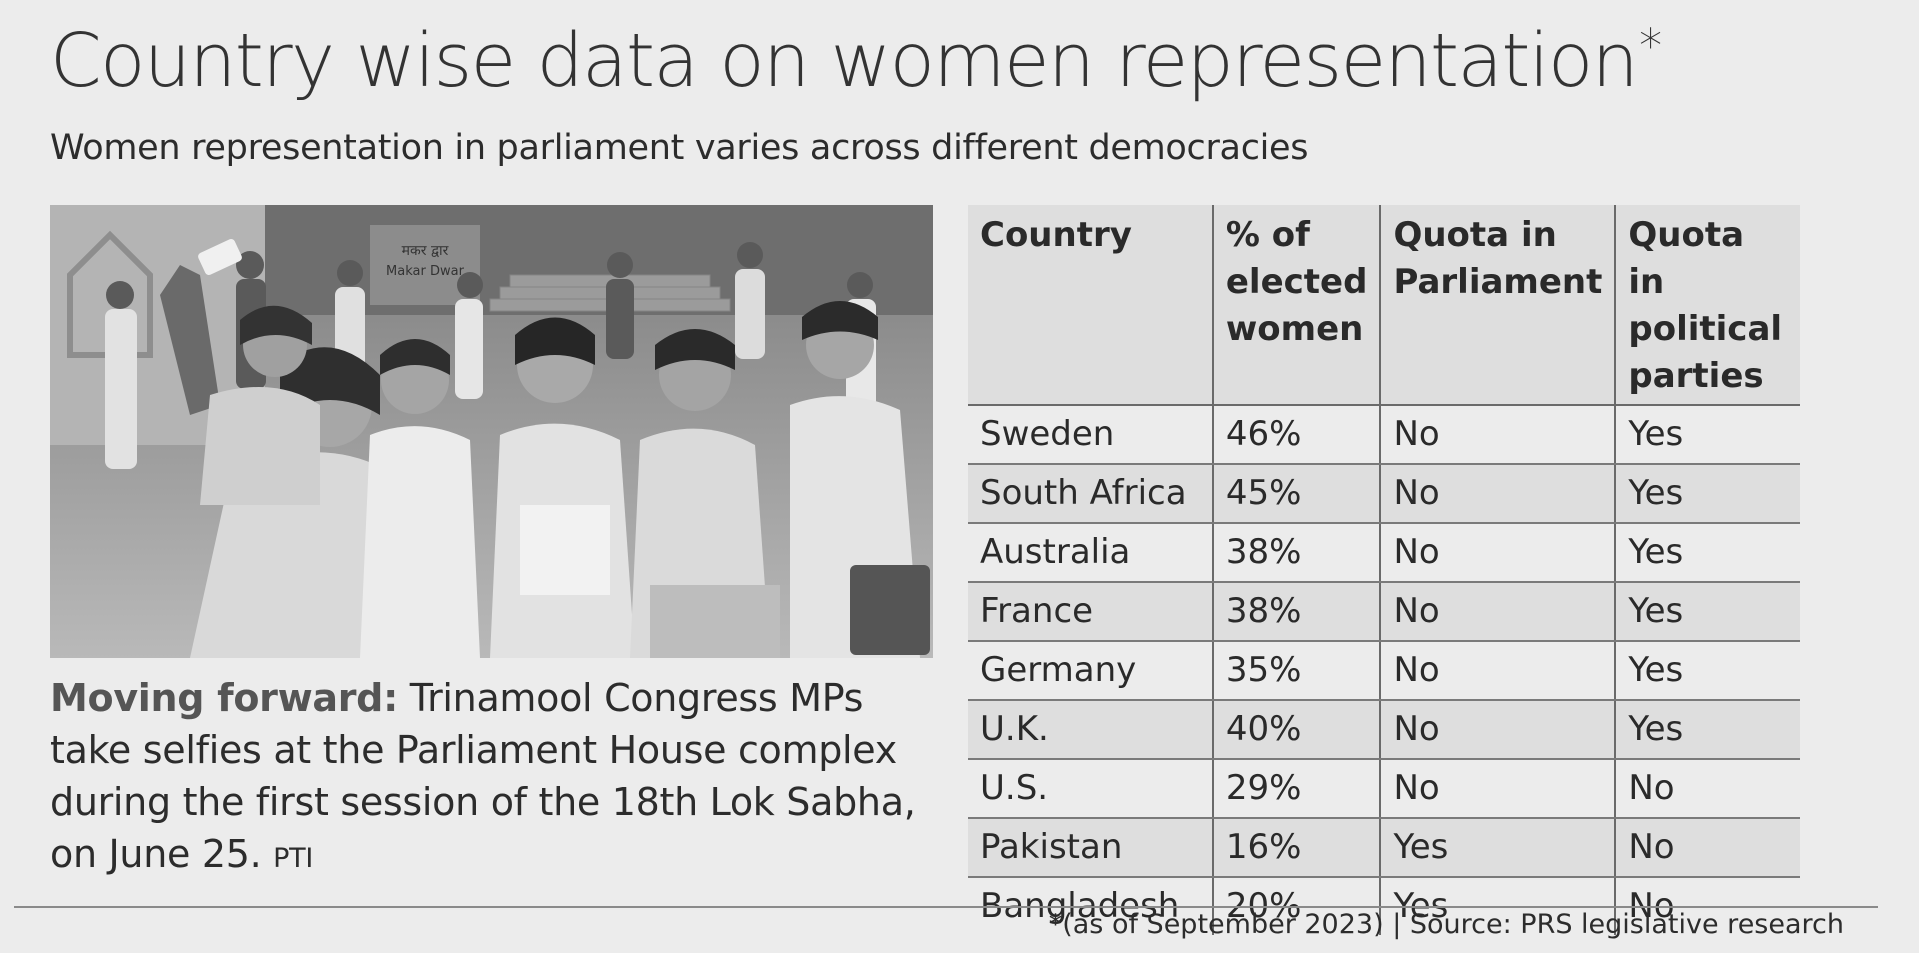  Describe the element at coordinates (1056, 235) in the screenshot. I see `header-country-line-1: Country` at that location.